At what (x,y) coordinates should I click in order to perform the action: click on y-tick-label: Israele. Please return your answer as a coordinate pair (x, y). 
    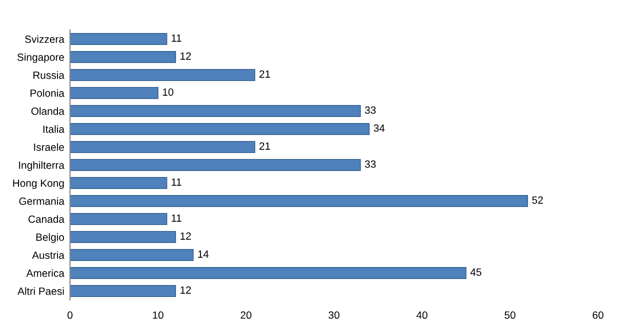
    Looking at the image, I should click on (49, 147).